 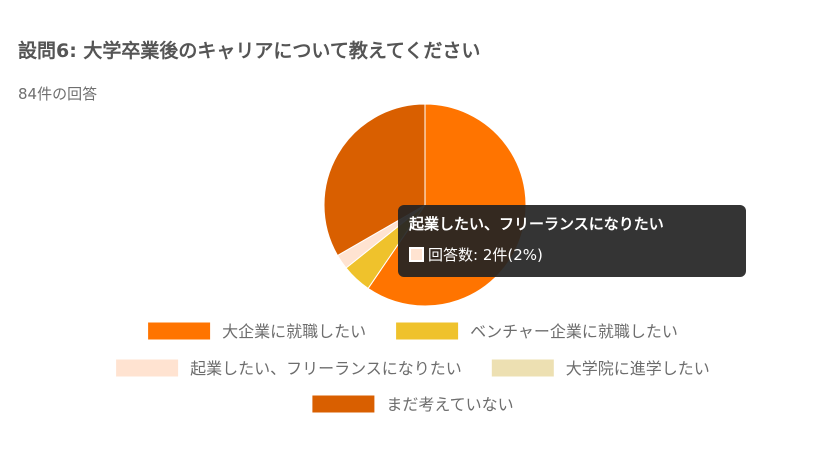 What do you see at coordinates (536, 224) in the screenshot?
I see `tooltip-title: 起業したい、フリーランスになりたい` at bounding box center [536, 224].